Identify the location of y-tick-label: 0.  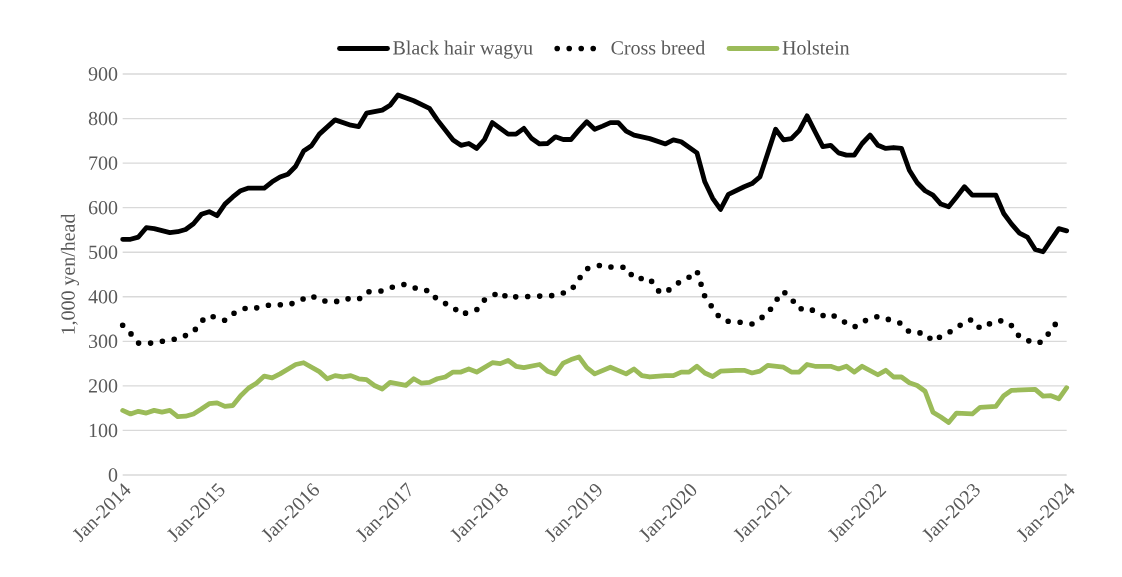
(113, 475).